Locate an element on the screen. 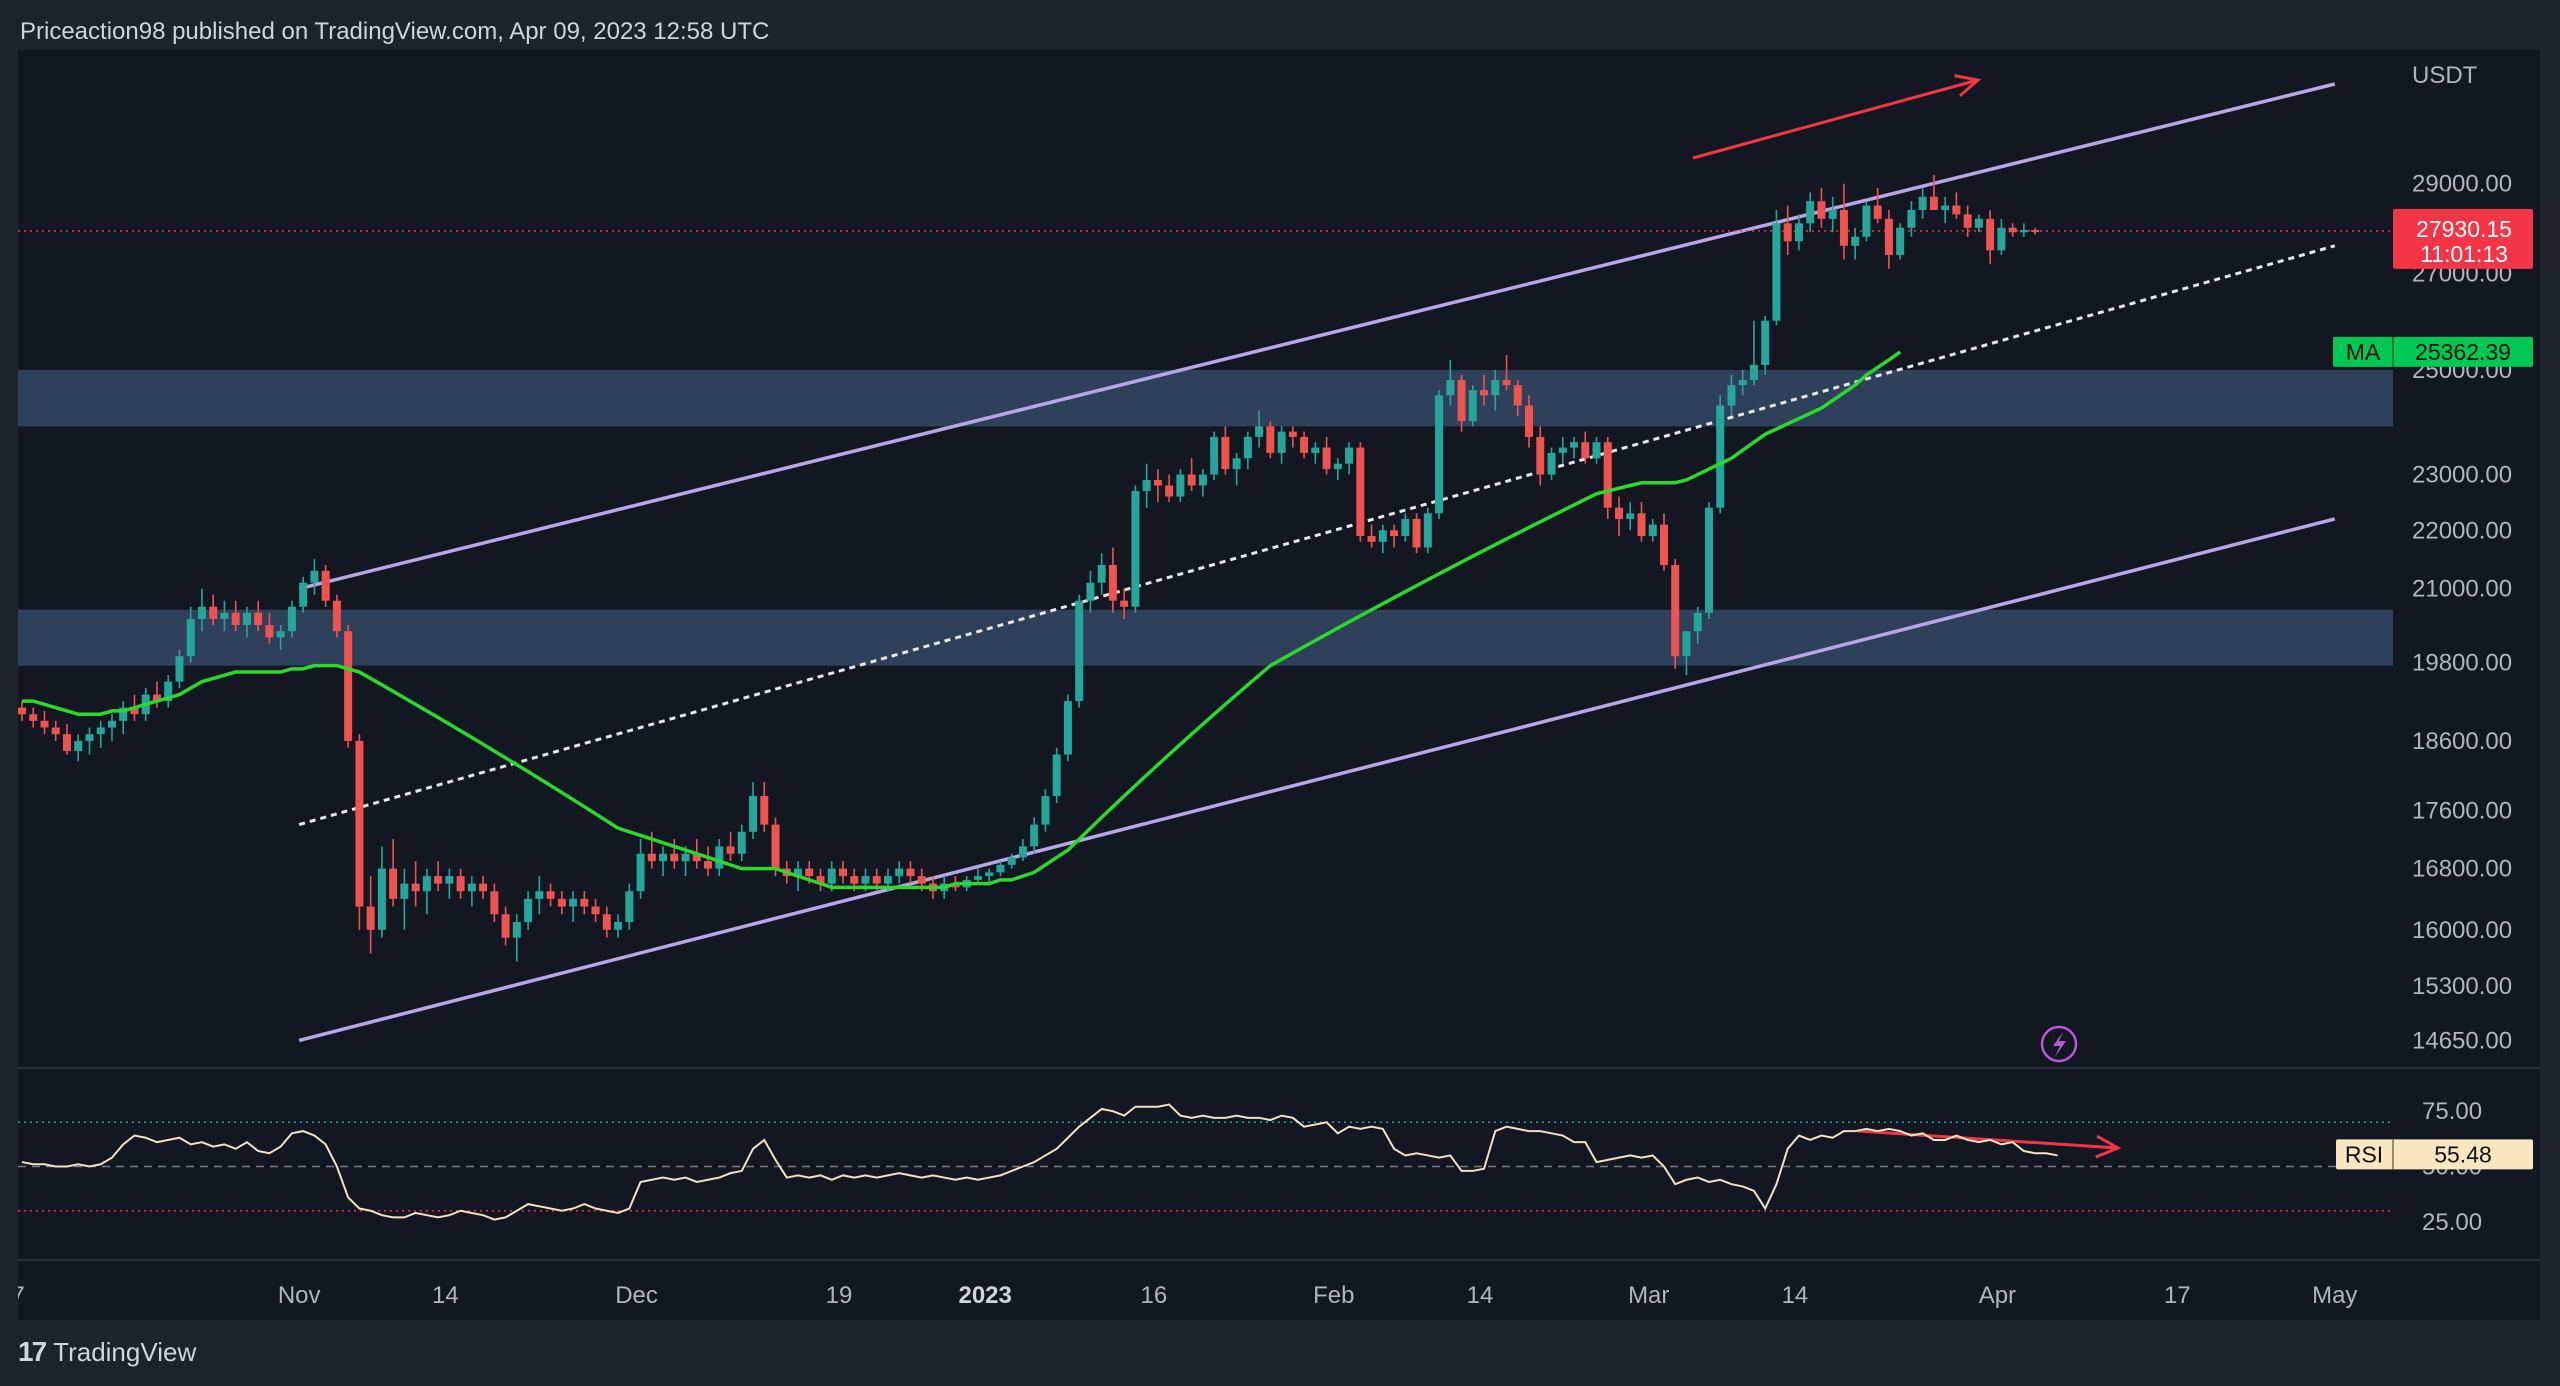  alert-bolt is located at coordinates (2059, 1044).